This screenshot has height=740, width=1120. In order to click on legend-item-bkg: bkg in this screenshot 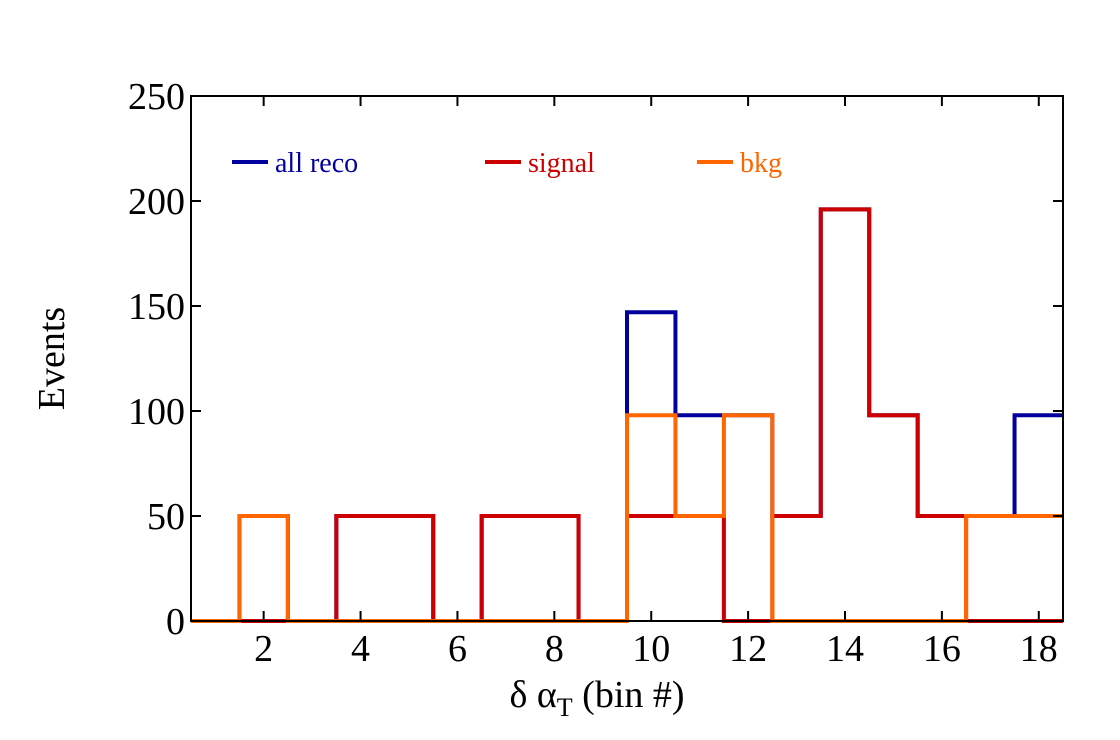, I will do `click(739, 163)`.